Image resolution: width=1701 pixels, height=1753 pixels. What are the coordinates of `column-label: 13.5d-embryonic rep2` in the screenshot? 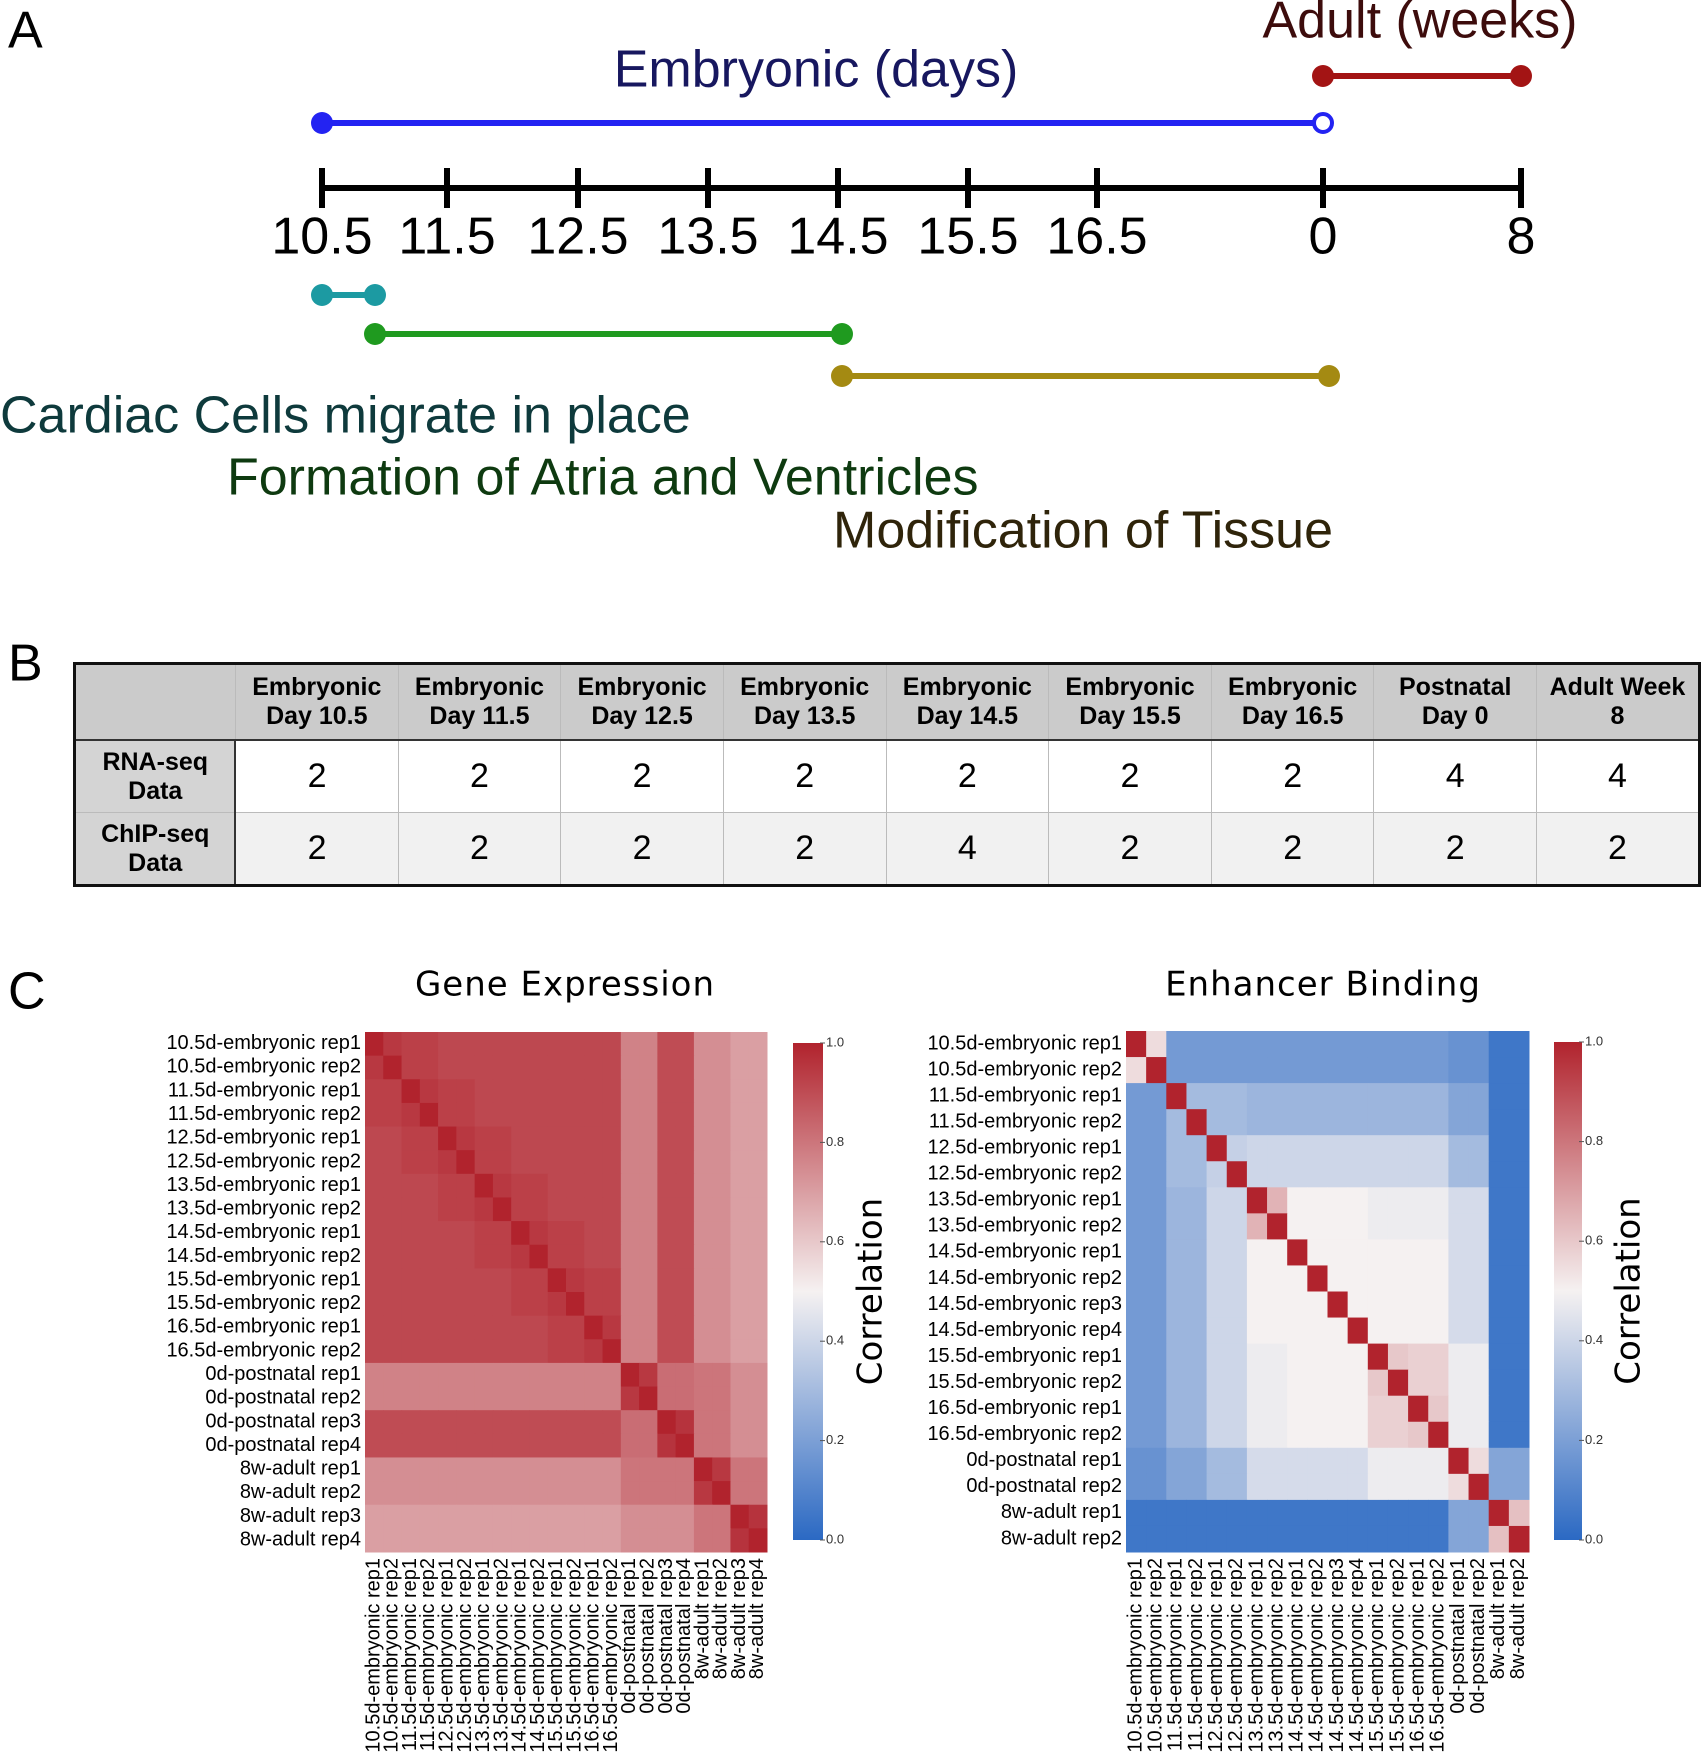 It's located at (1276, 1655).